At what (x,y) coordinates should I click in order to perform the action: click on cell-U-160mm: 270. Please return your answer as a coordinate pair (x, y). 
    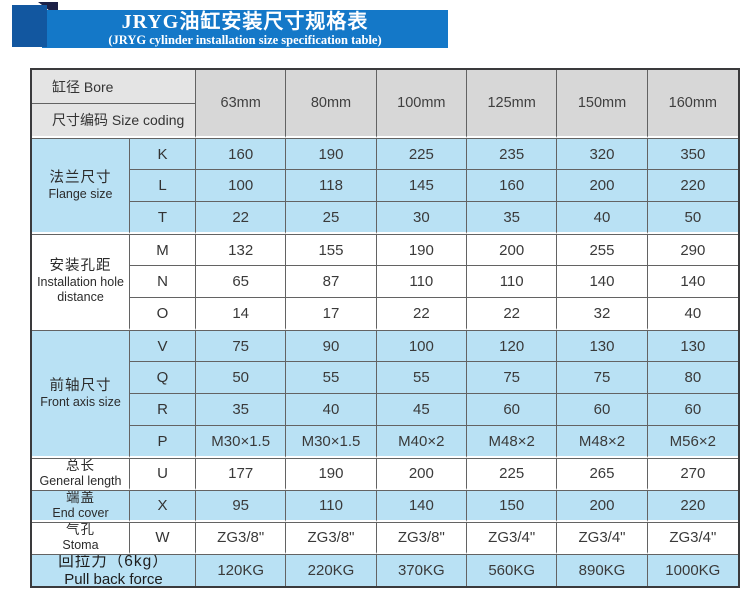
    Looking at the image, I should click on (692, 474).